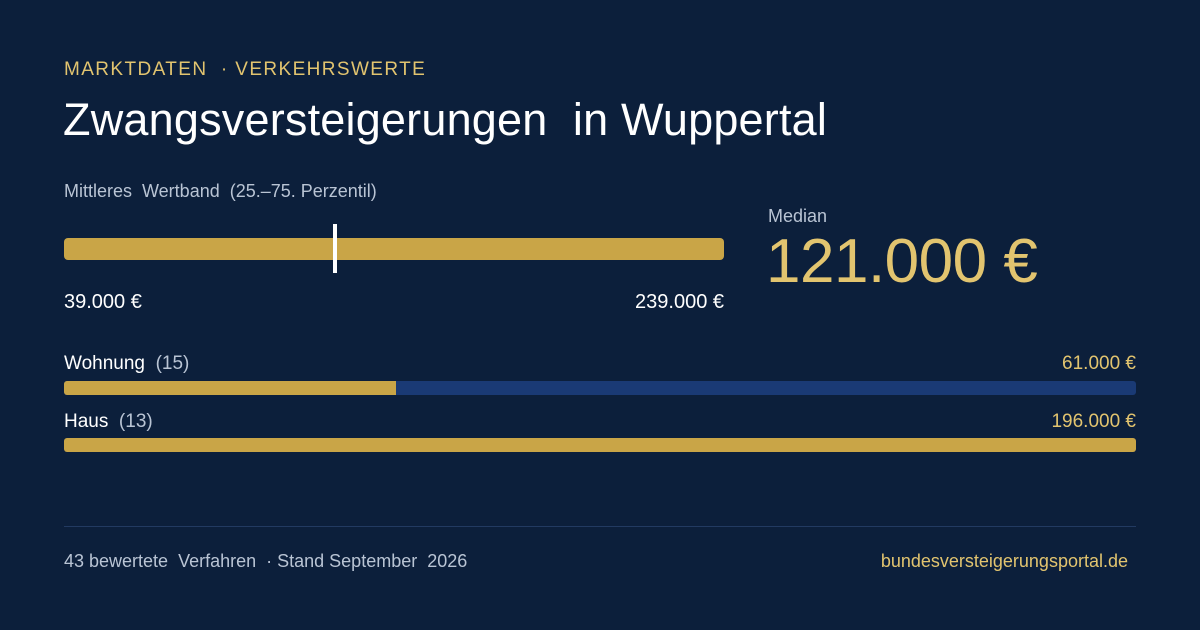 The height and width of the screenshot is (630, 1200). What do you see at coordinates (798, 216) in the screenshot?
I see `median-label: Median` at bounding box center [798, 216].